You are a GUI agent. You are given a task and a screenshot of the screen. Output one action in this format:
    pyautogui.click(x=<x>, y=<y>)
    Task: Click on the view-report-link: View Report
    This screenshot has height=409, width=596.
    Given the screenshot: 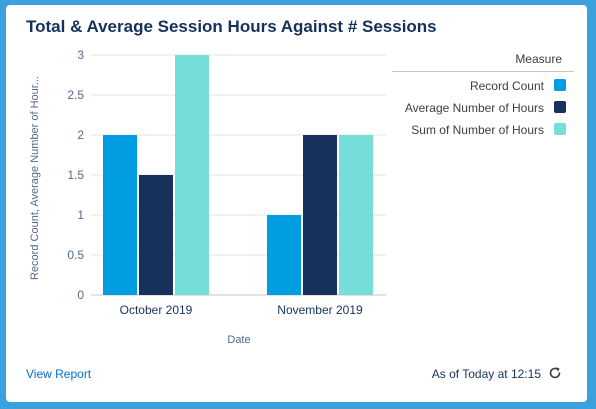 What is the action you would take?
    pyautogui.click(x=59, y=374)
    